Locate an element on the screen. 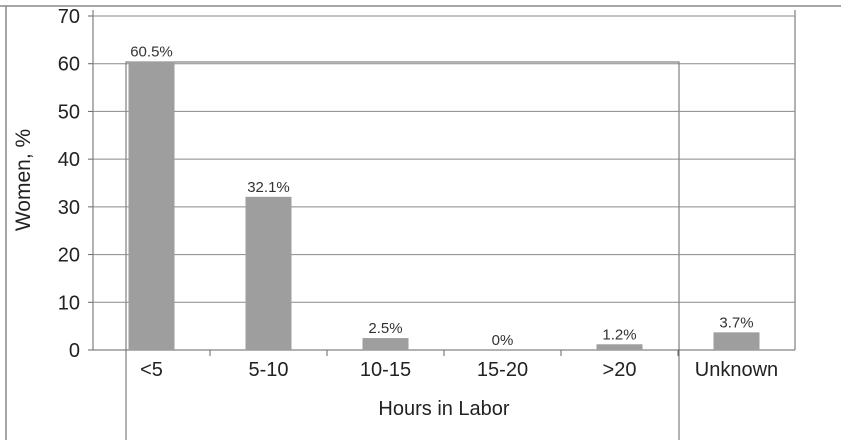  x-tick-label: 15-20 is located at coordinates (502, 370).